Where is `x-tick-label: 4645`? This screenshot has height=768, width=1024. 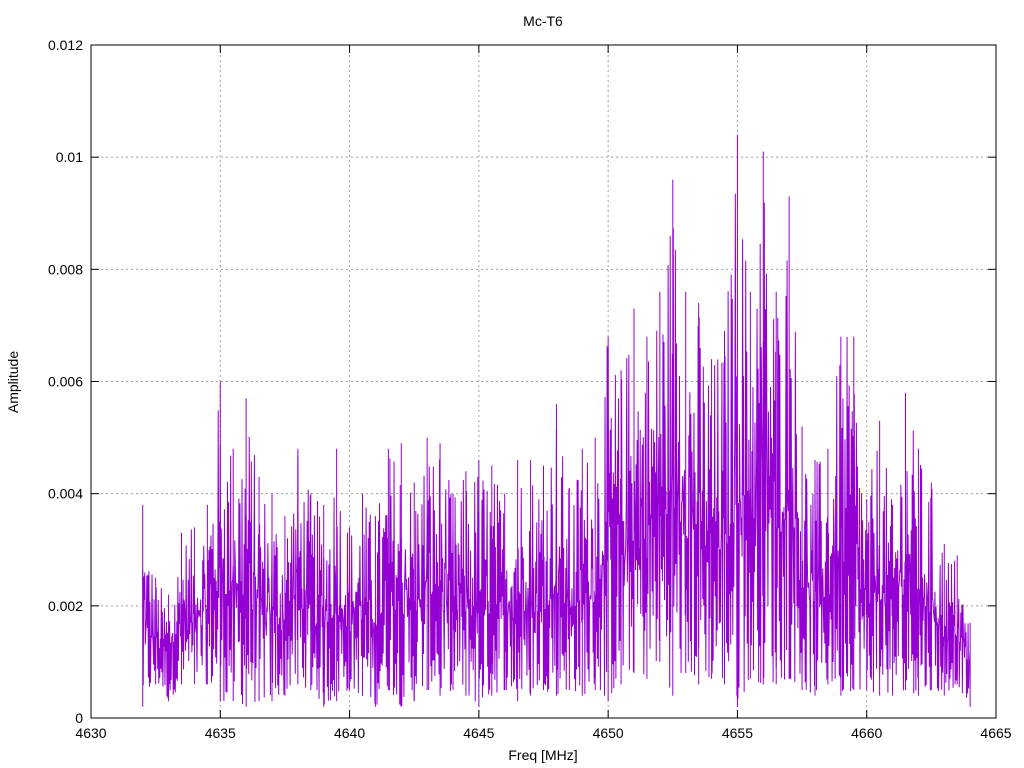
x-tick-label: 4645 is located at coordinates (478, 733).